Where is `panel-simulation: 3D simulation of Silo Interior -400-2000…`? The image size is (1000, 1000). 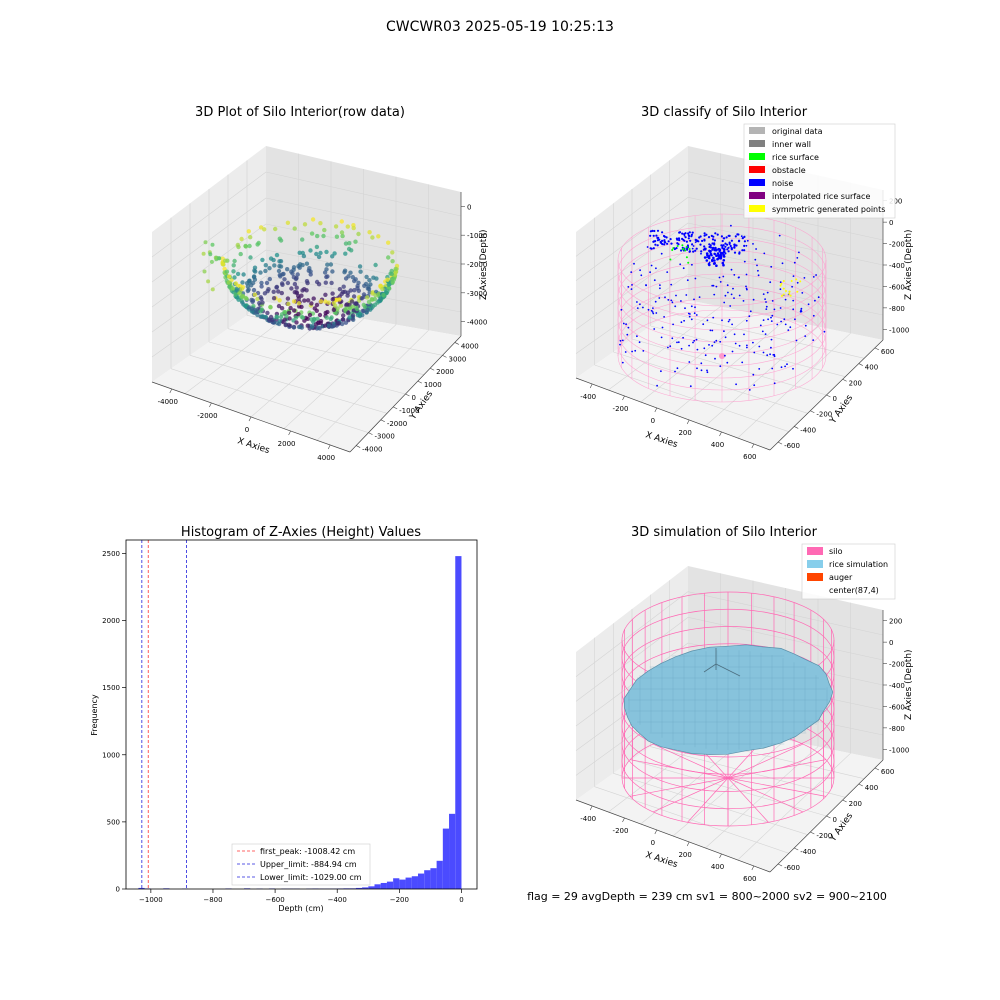
panel-simulation: 3D simulation of Silo Interior -400-2000… is located at coordinates (744, 704).